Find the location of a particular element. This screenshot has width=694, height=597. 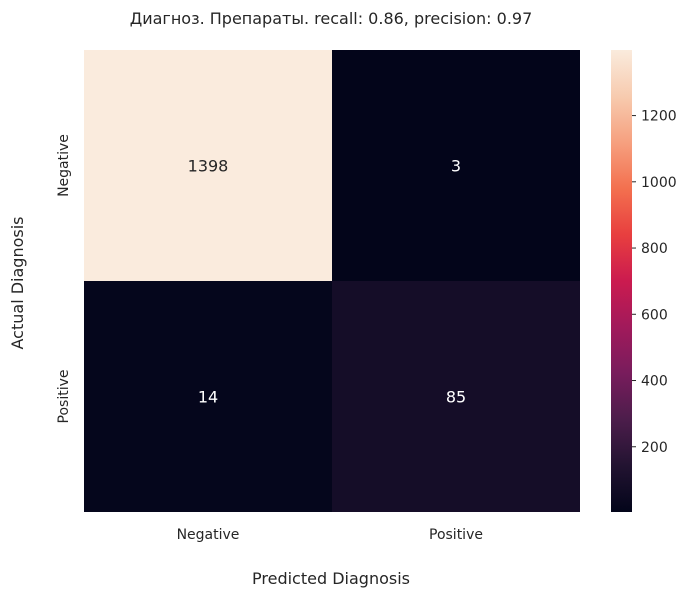

colorbar-tick-labels: 200 400 600 800 1000 1200 is located at coordinates (654, 282).